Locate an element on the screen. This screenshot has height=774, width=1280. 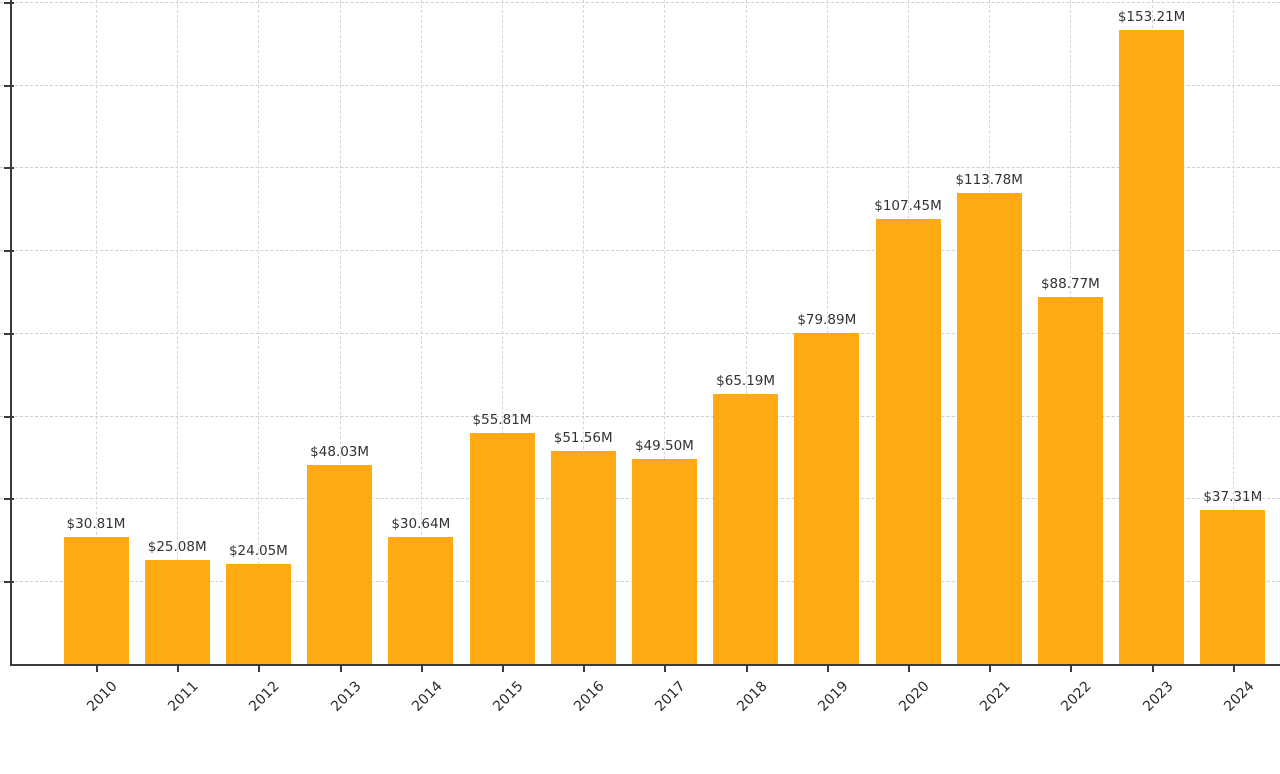
bar-value-label: $25.08M is located at coordinates (177, 547).